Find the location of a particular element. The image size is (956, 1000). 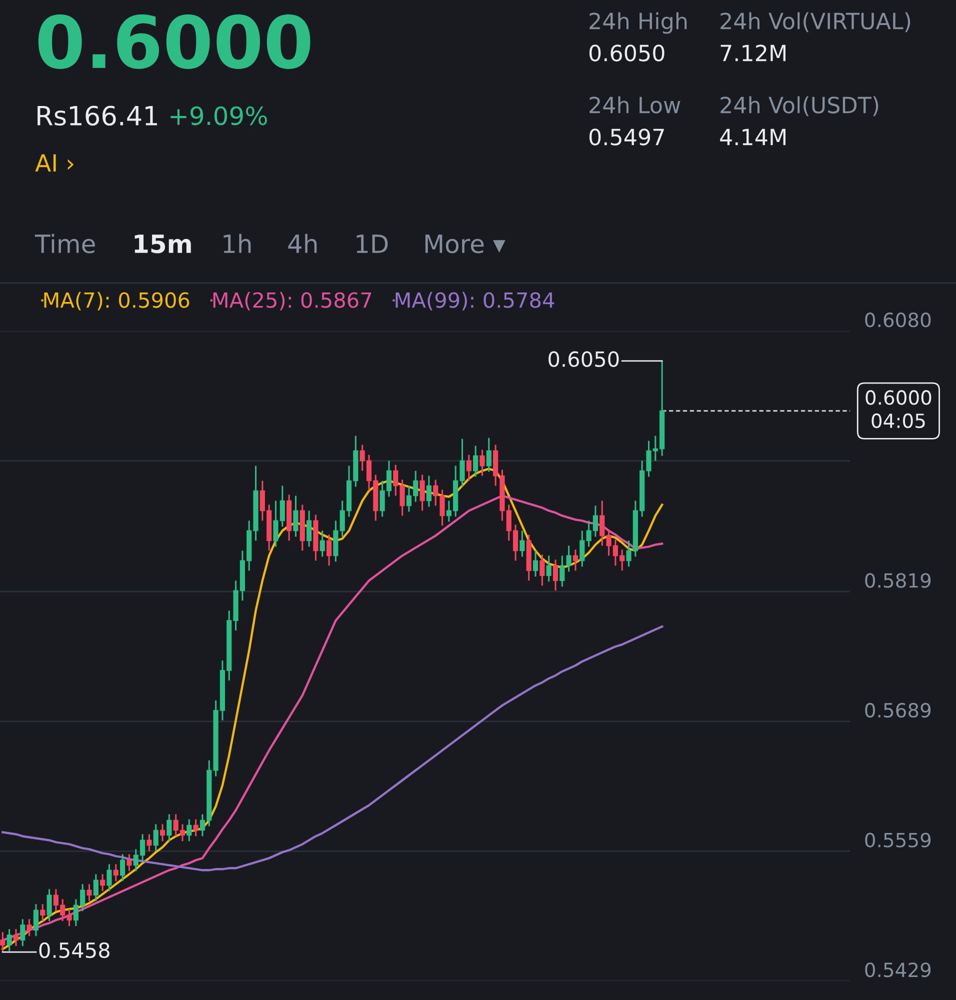

y-tick-label: 0.5819 is located at coordinates (898, 580).